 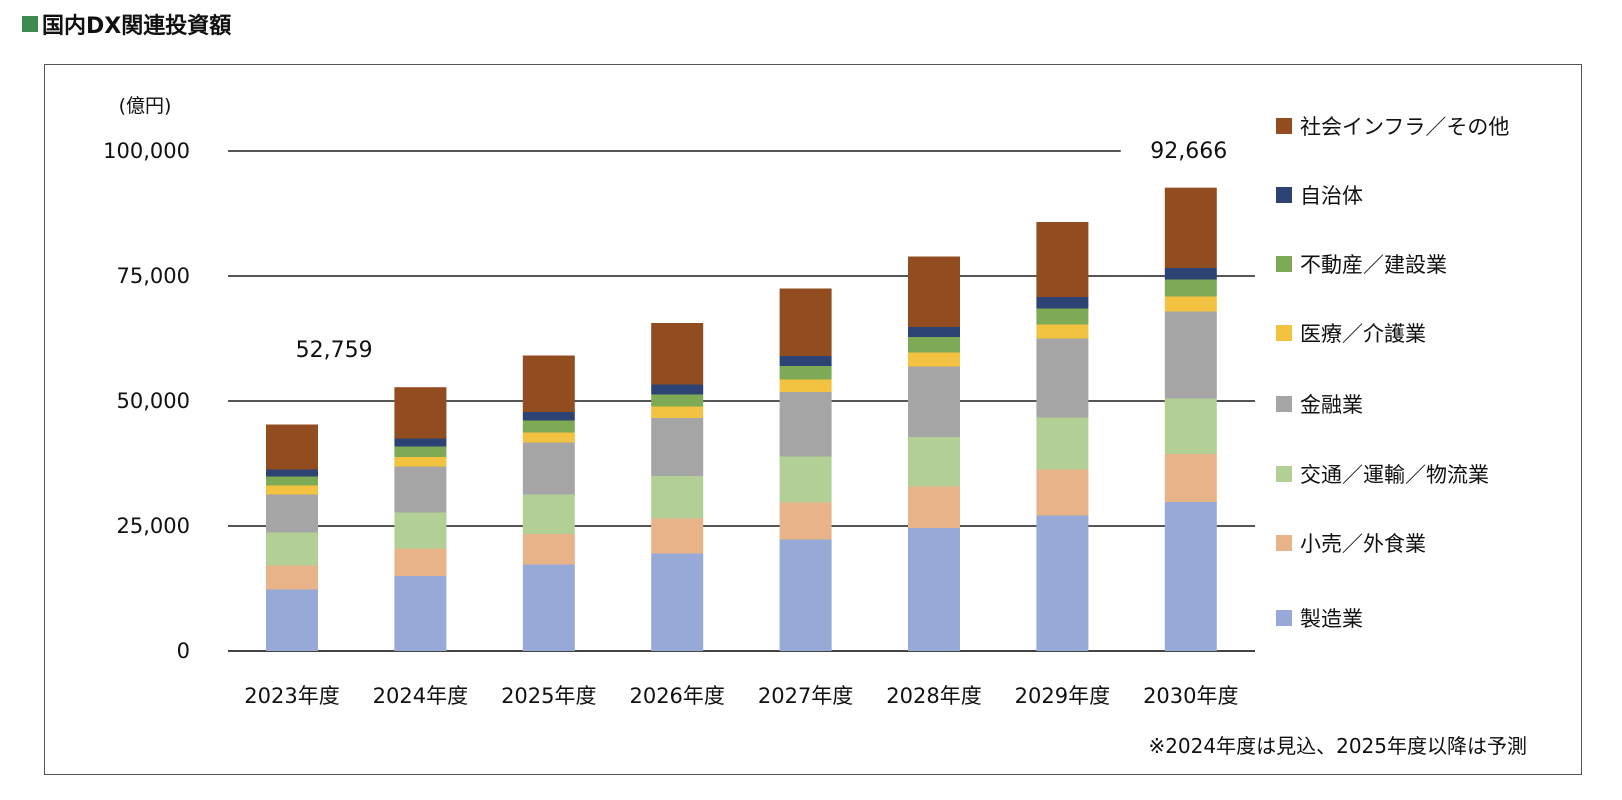 I want to click on data-label: 52,759, so click(x=334, y=350).